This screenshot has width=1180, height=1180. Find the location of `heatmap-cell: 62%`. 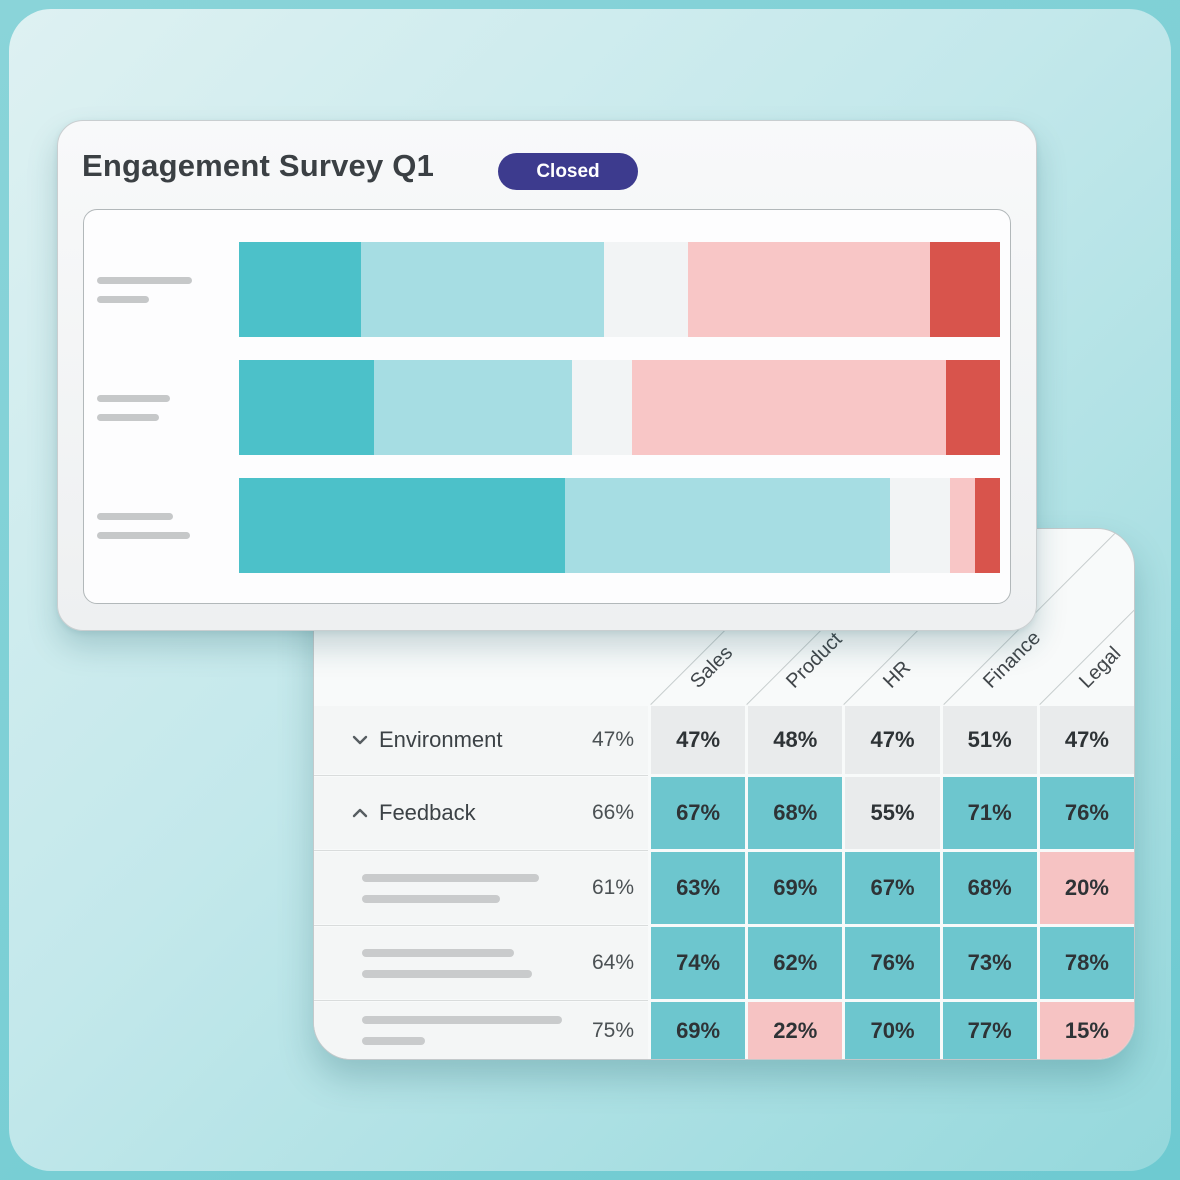

heatmap-cell: 62% is located at coordinates (795, 963).